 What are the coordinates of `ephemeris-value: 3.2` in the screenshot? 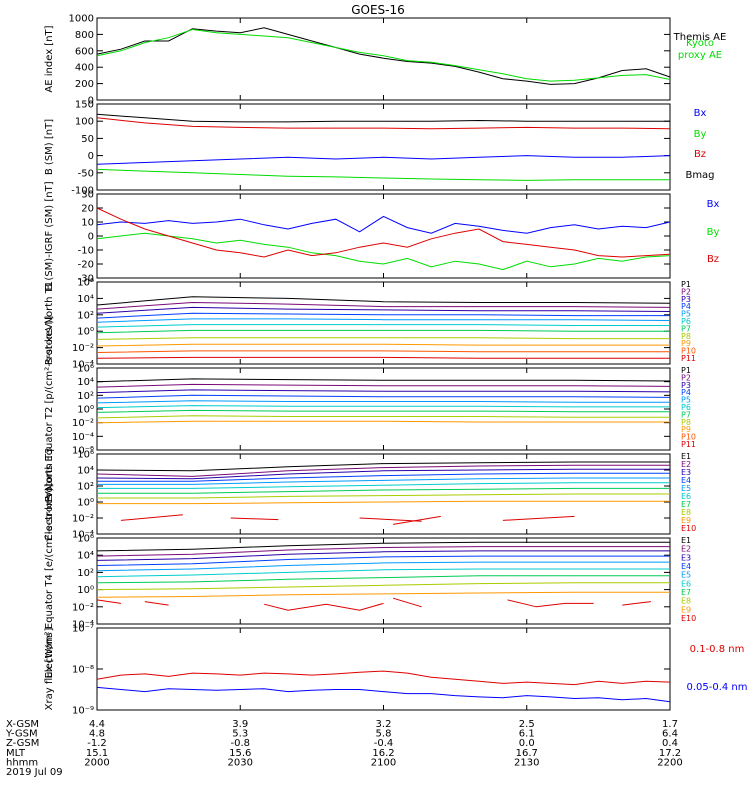 It's located at (384, 724).